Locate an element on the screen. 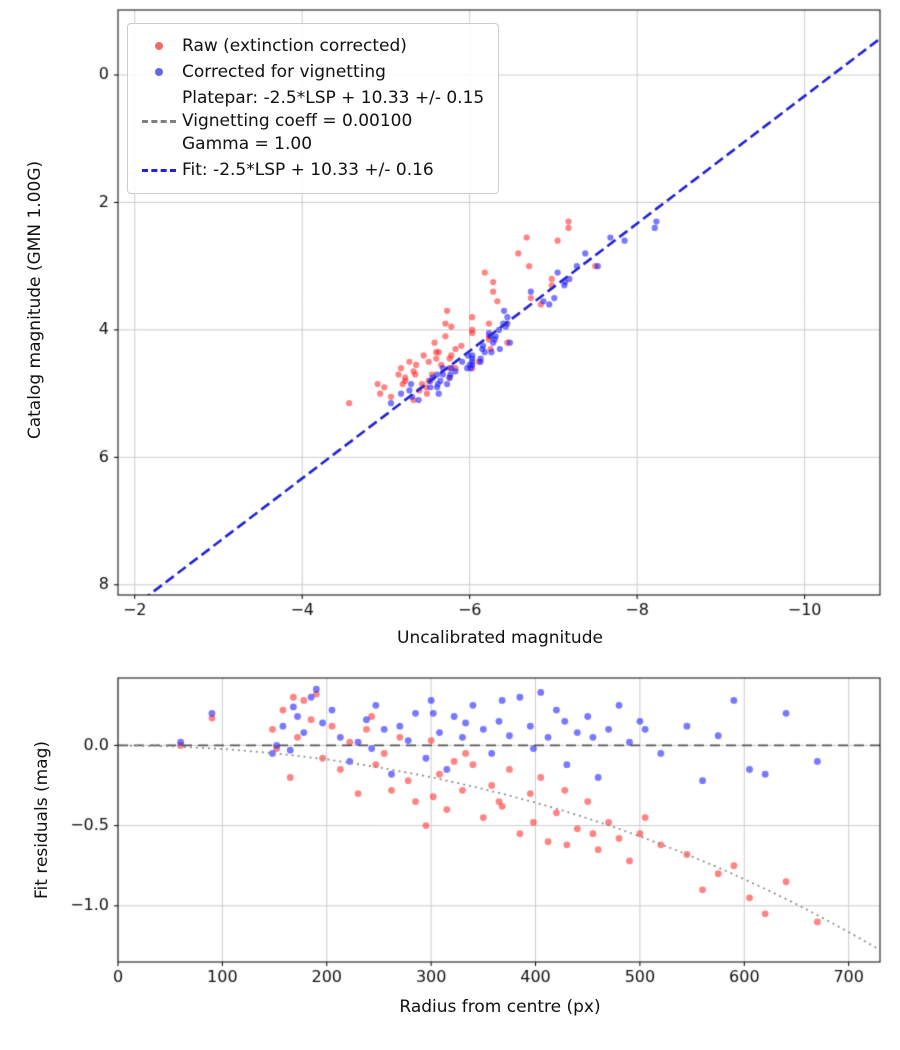  legend-marker-fit is located at coordinates (159, 170).